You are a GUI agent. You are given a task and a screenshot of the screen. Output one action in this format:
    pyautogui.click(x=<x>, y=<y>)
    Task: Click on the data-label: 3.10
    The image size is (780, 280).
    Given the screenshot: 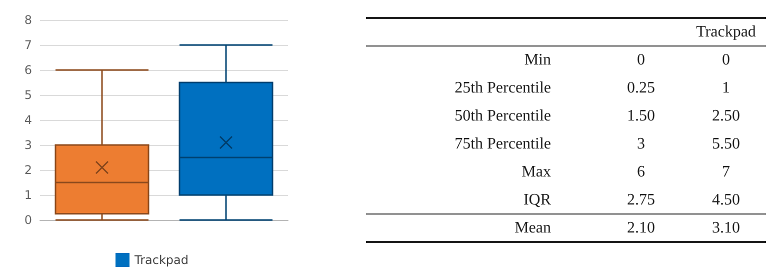 What is the action you would take?
    pyautogui.click(x=726, y=228)
    